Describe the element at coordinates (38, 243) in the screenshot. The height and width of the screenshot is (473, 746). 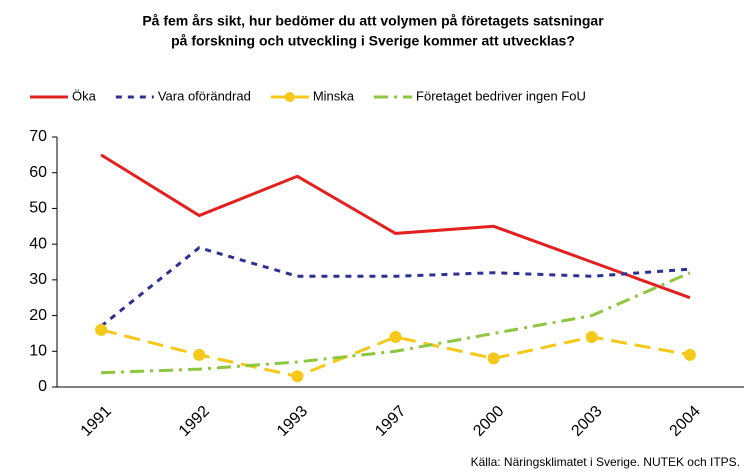
I see `y-tick-label: 40` at that location.